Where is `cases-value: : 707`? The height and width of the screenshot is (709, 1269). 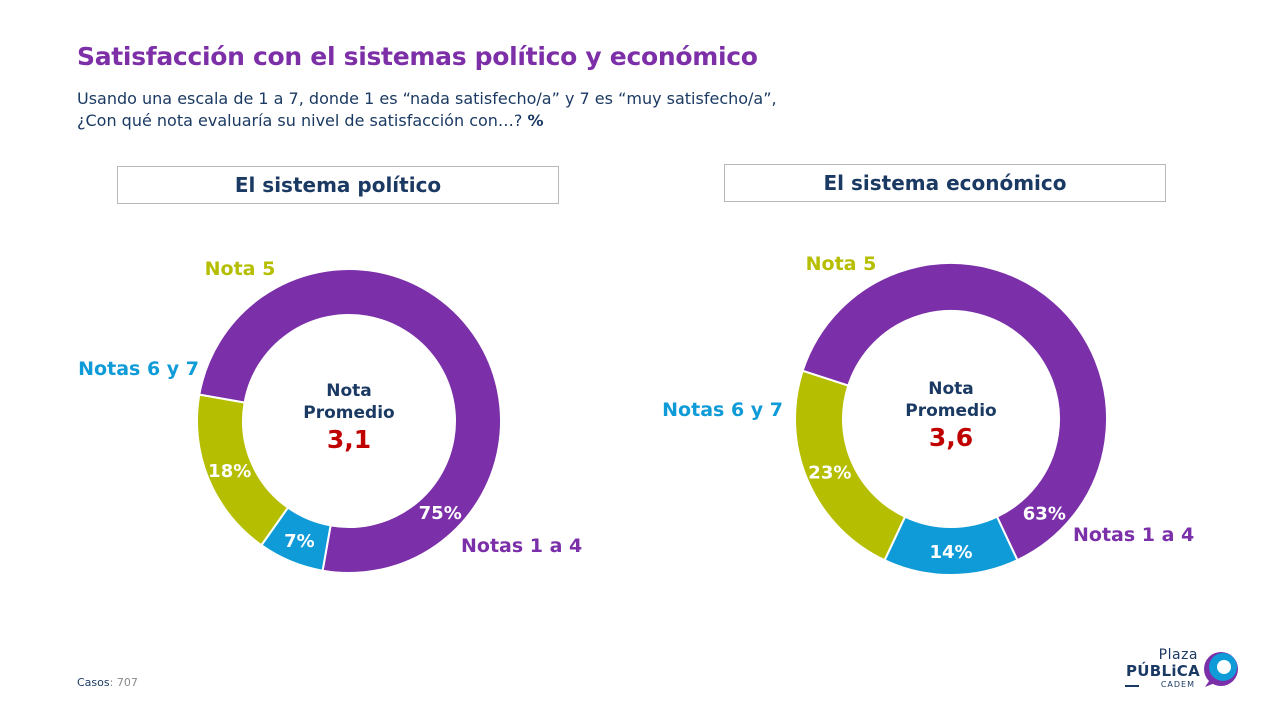 cases-value: : 707 is located at coordinates (123, 682).